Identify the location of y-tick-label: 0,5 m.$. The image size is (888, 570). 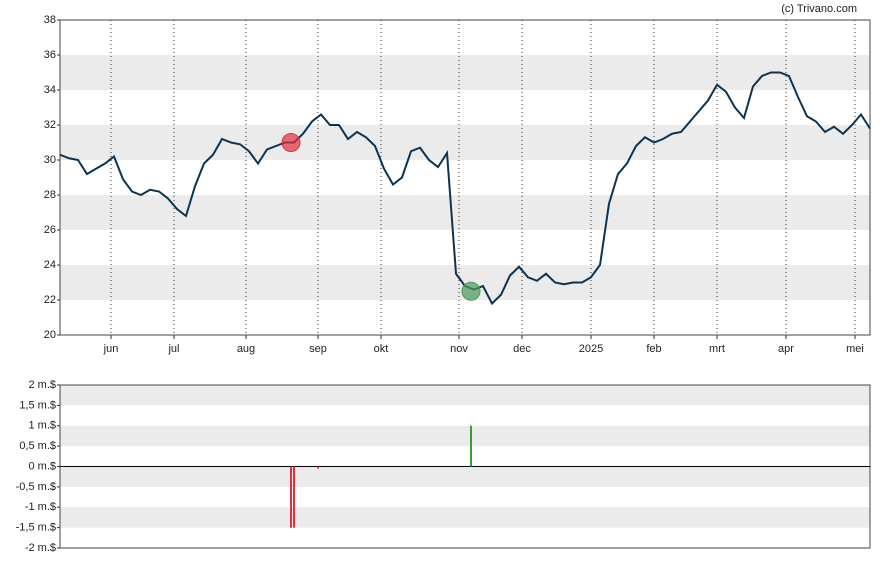
(37, 446).